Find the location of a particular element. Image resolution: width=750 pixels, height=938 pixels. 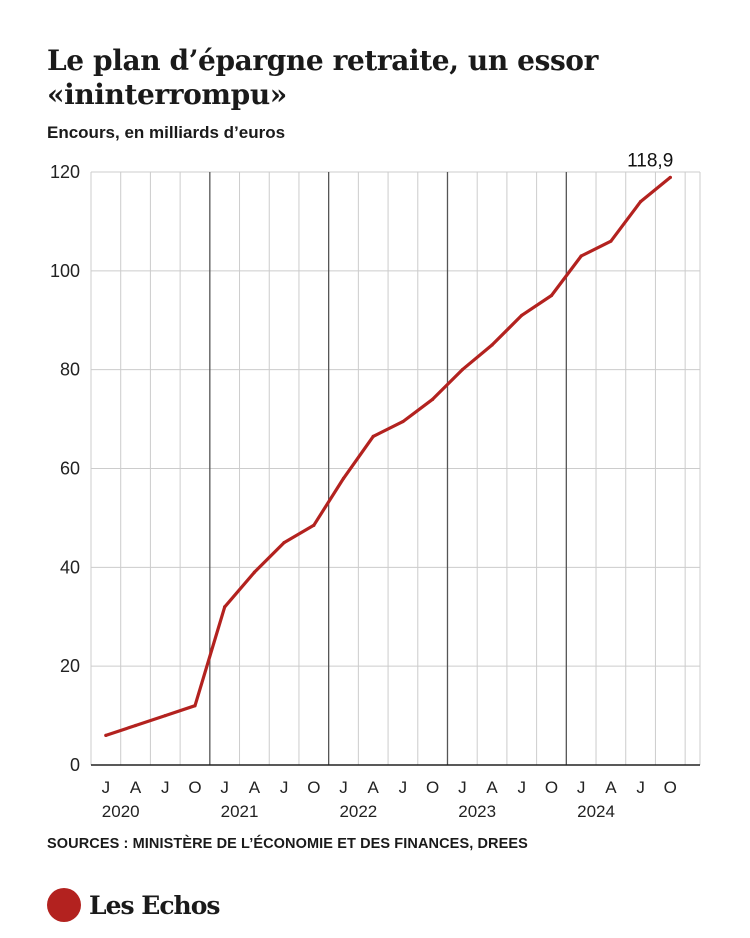

end-value-label: 118,9 is located at coordinates (650, 160).